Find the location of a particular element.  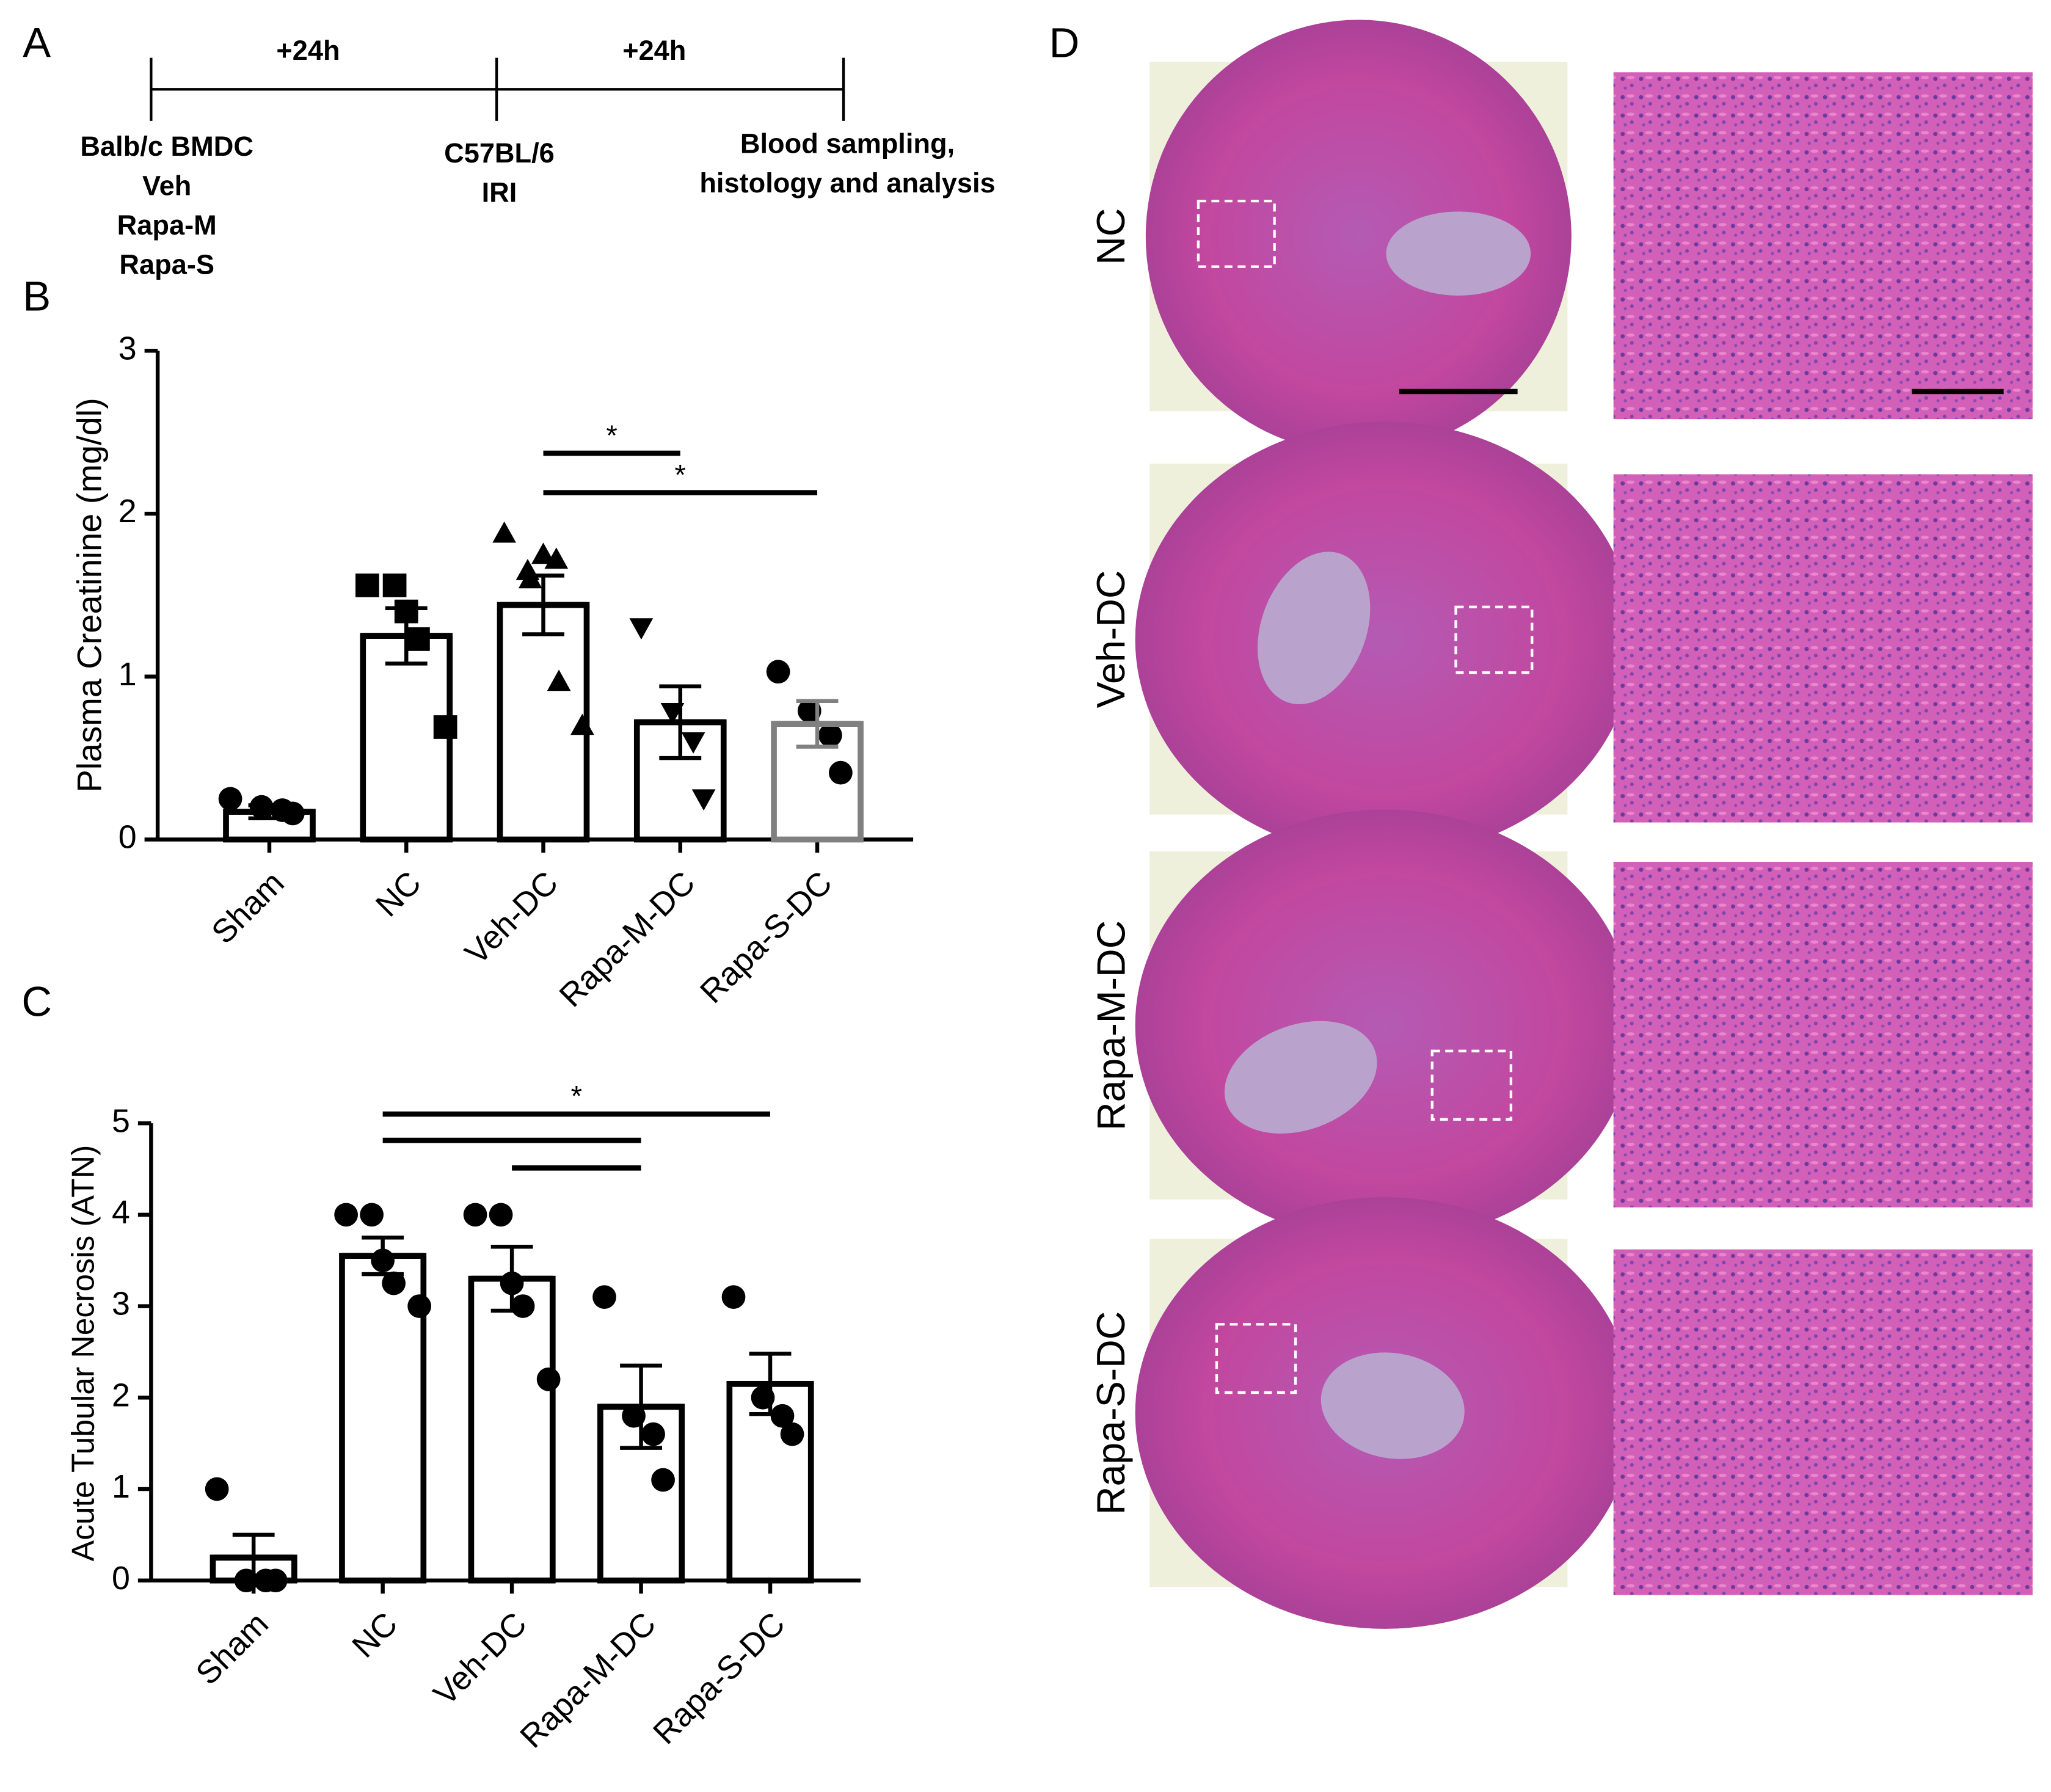

step-label: Rapa-S is located at coordinates (166, 265).